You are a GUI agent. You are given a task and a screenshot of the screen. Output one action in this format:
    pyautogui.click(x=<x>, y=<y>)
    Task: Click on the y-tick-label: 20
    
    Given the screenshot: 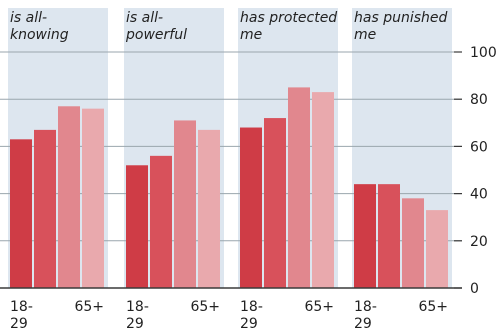 What is the action you would take?
    pyautogui.click(x=479, y=242)
    